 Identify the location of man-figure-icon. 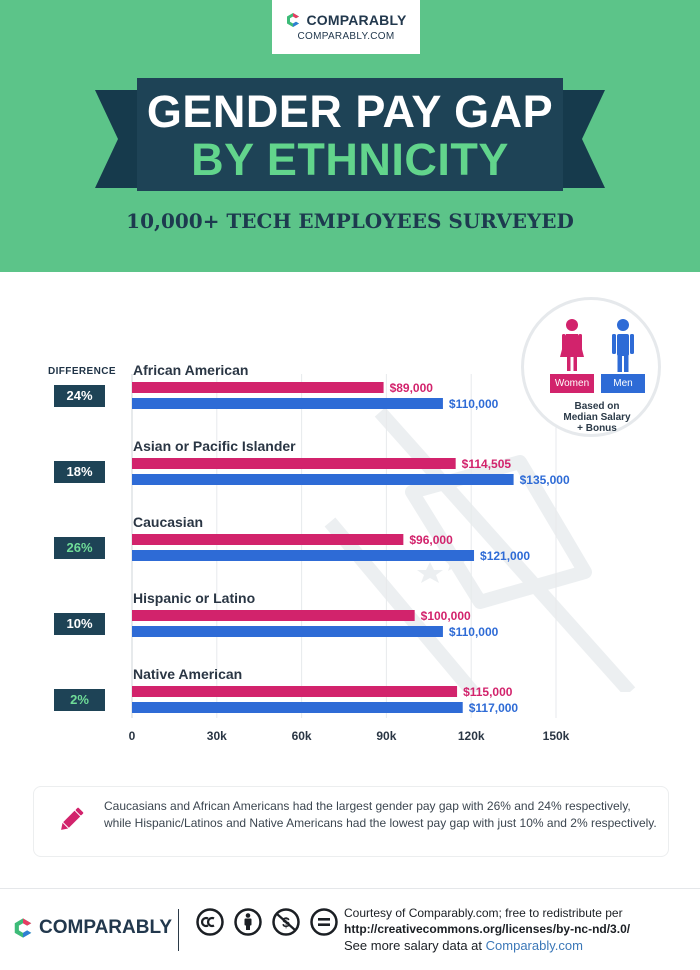
(623, 345).